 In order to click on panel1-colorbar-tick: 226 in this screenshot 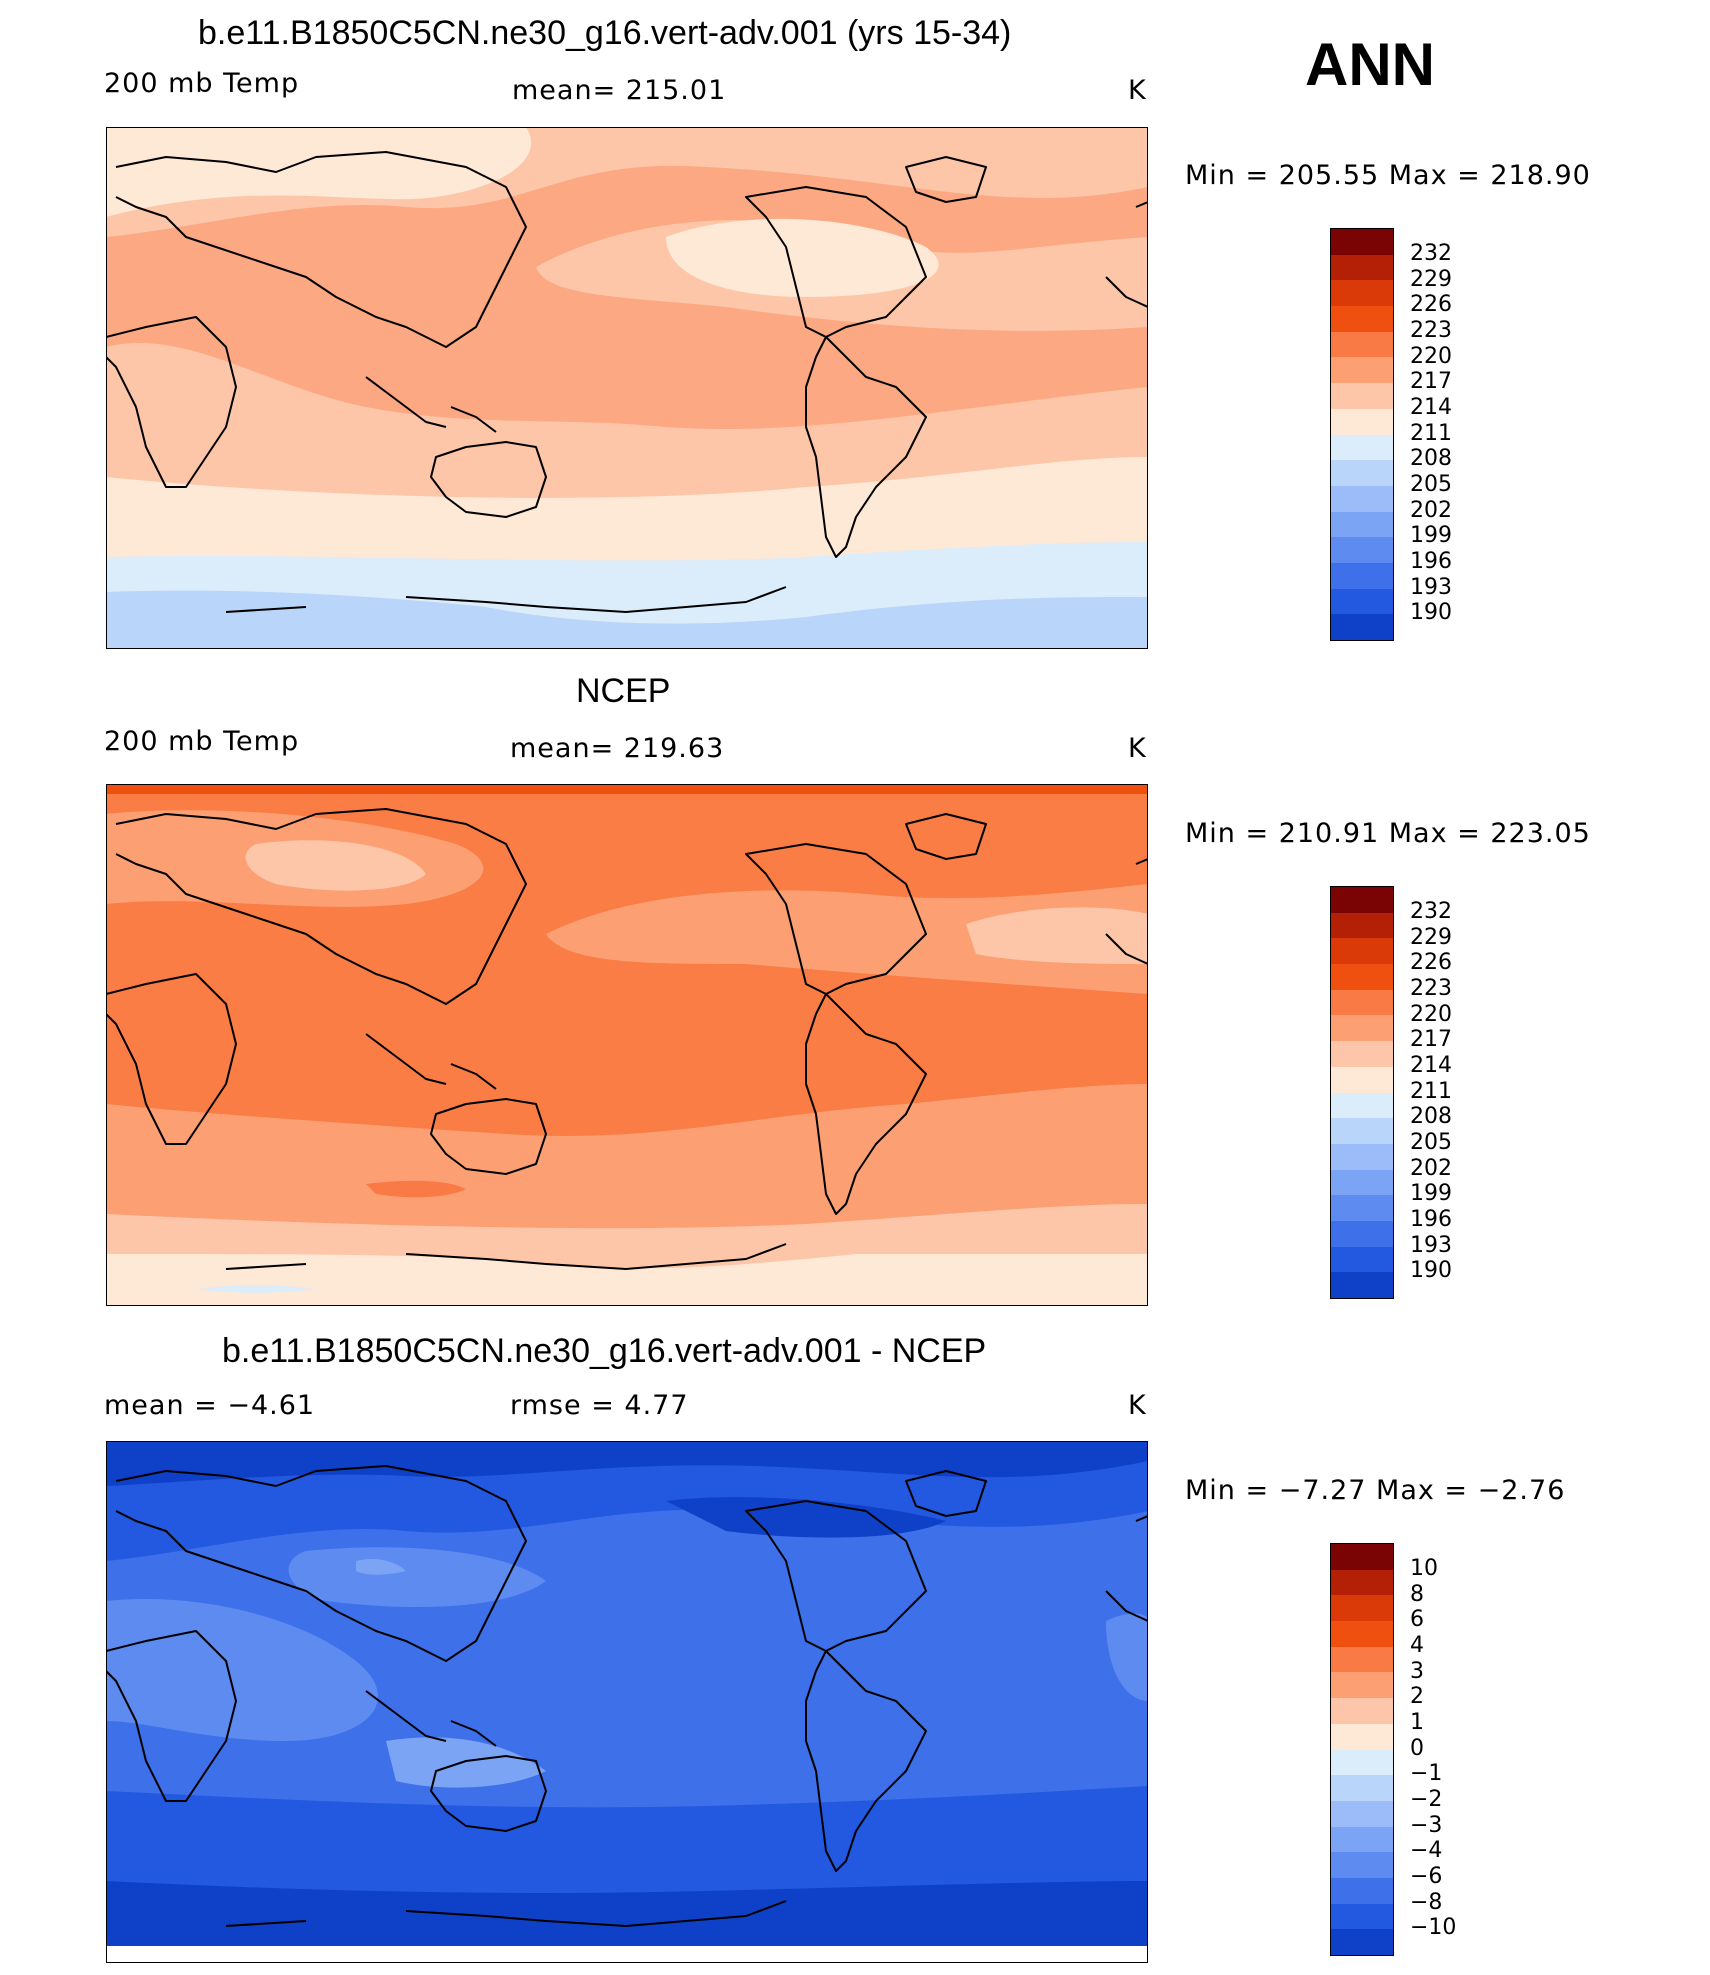, I will do `click(1431, 304)`.